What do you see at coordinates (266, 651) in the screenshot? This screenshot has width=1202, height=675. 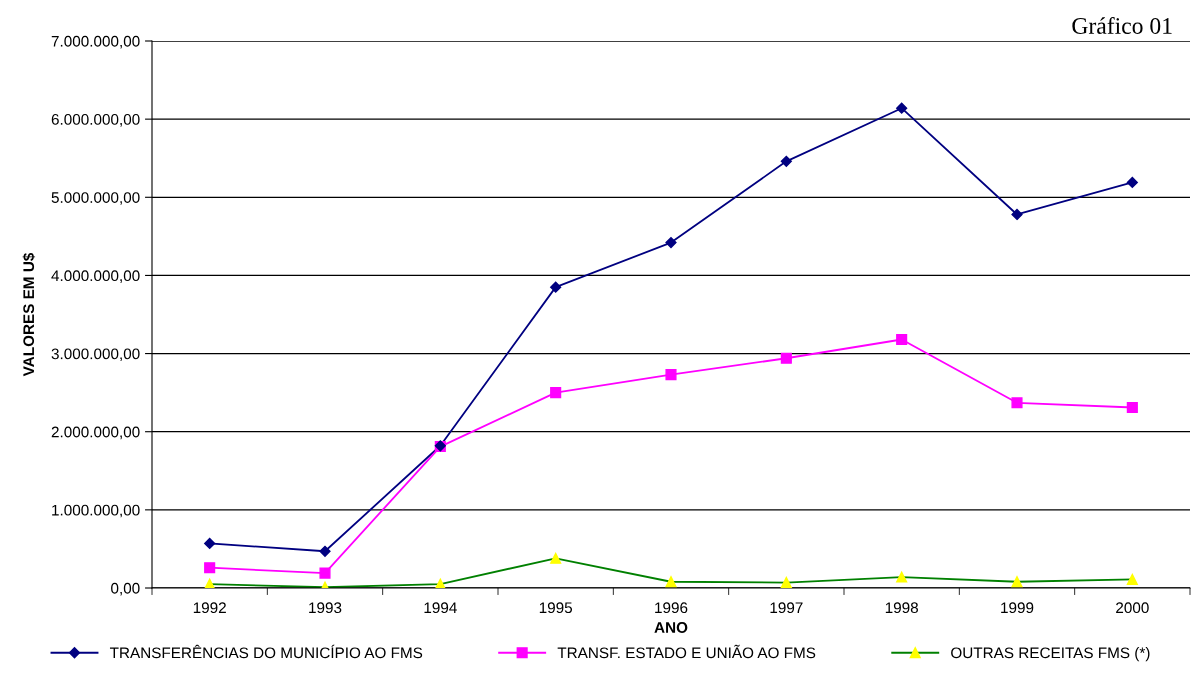 I see `legend-label: TRANSFERÊNCIAS DO MUNICÍPIO AO FMS` at bounding box center [266, 651].